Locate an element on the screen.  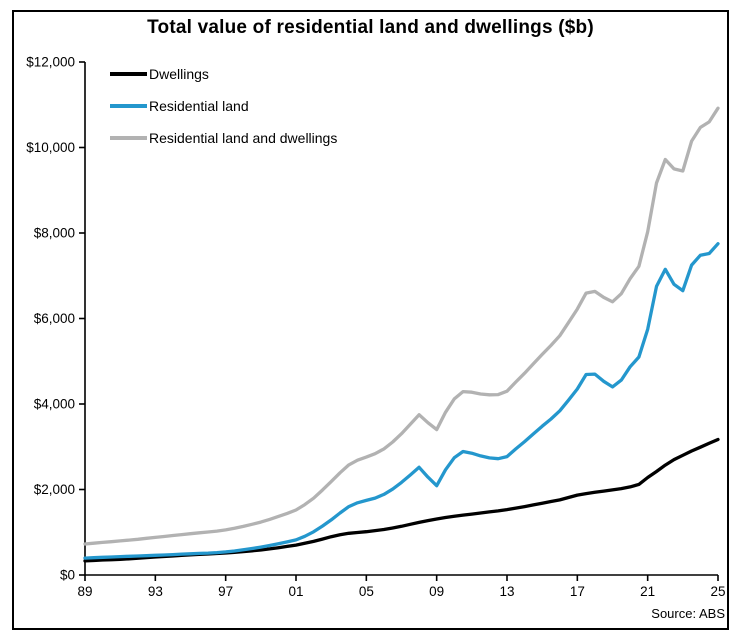
svg-text: 17 is located at coordinates (577, 591).